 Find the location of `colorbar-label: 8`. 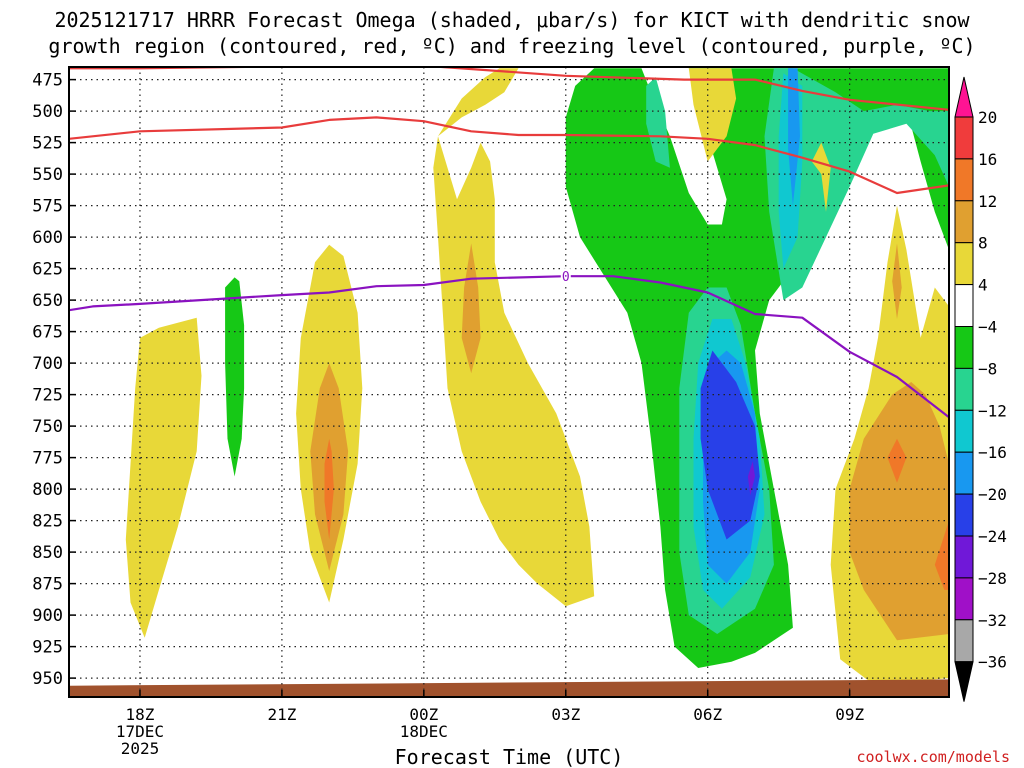

colorbar-label: 8 is located at coordinates (983, 243).